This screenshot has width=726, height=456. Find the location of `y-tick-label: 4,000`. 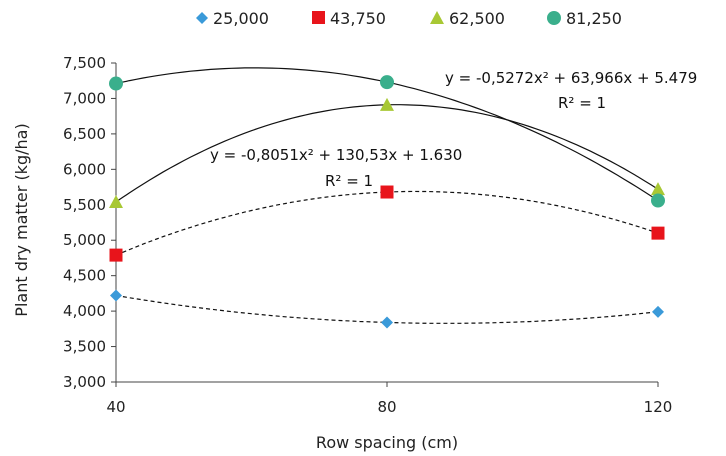

y-tick-label: 4,000 is located at coordinates (84, 311).